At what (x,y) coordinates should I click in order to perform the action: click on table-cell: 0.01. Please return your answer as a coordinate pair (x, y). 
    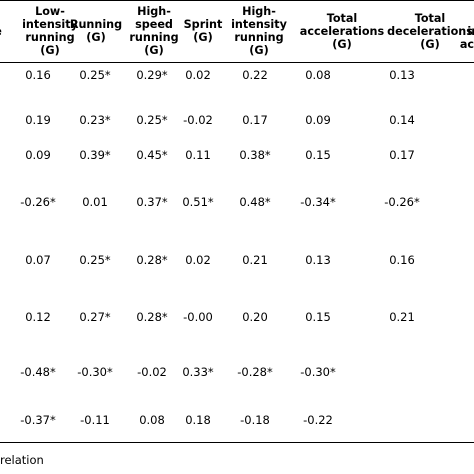
    Looking at the image, I should click on (95, 202).